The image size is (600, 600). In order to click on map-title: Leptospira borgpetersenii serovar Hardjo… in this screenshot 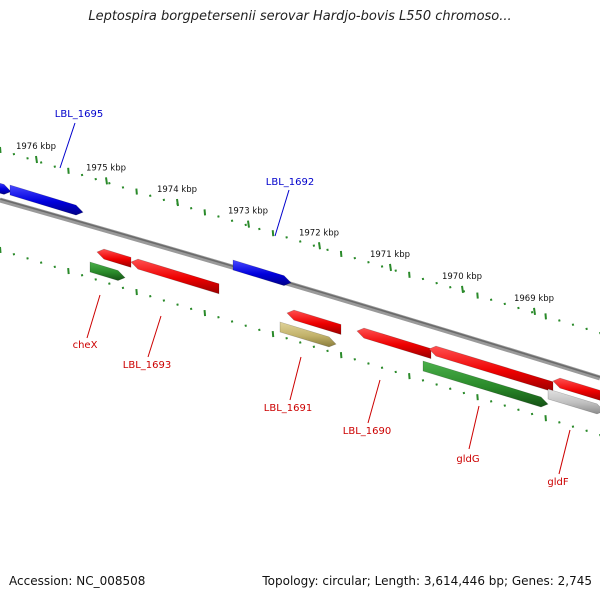, I will do `click(300, 16)`.